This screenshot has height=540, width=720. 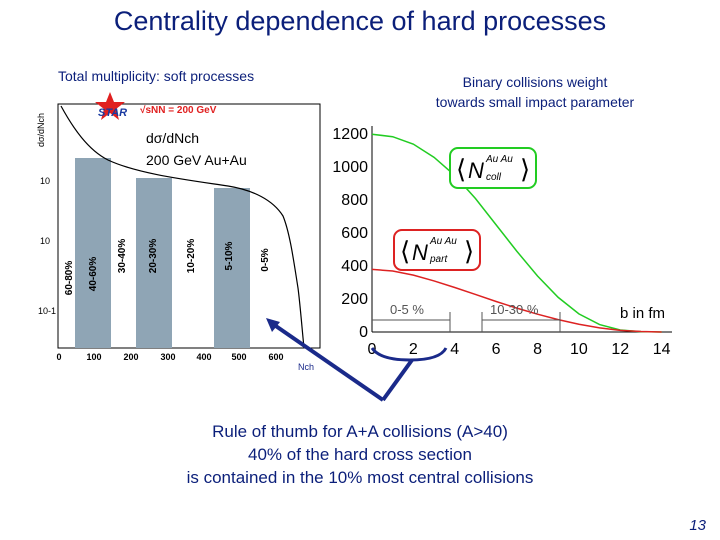 What do you see at coordinates (454, 349) in the screenshot?
I see `x-tick-label: 4` at bounding box center [454, 349].